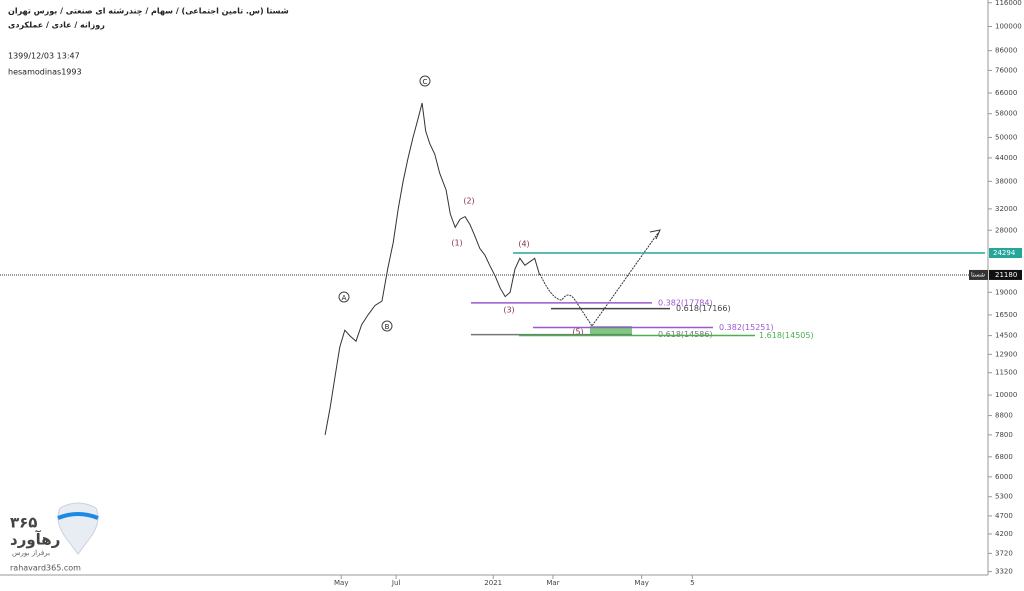 The image size is (1024, 591). Describe the element at coordinates (44, 56) in the screenshot. I see `datetime: 1399/12/03 13:47` at that location.